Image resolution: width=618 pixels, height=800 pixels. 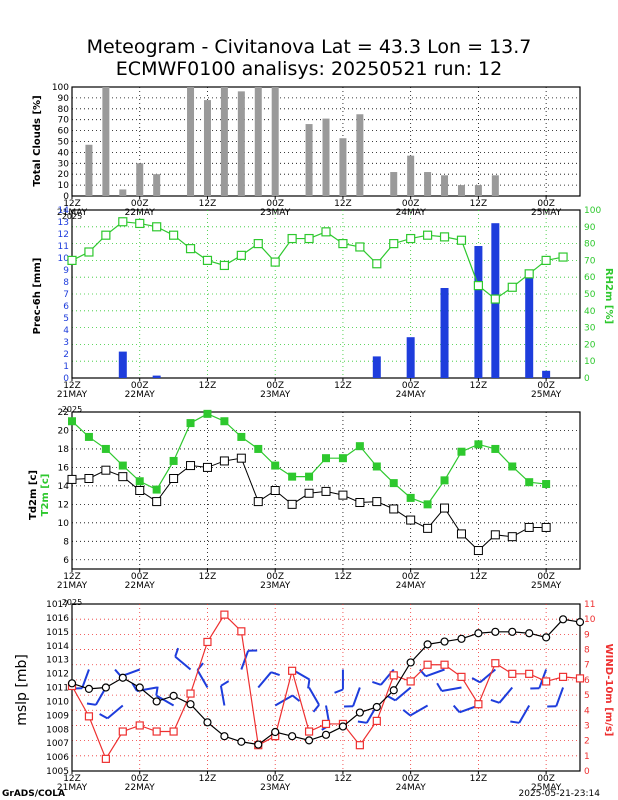 I want to click on y-tick-label-wind: 4, so click(x=587, y=711).